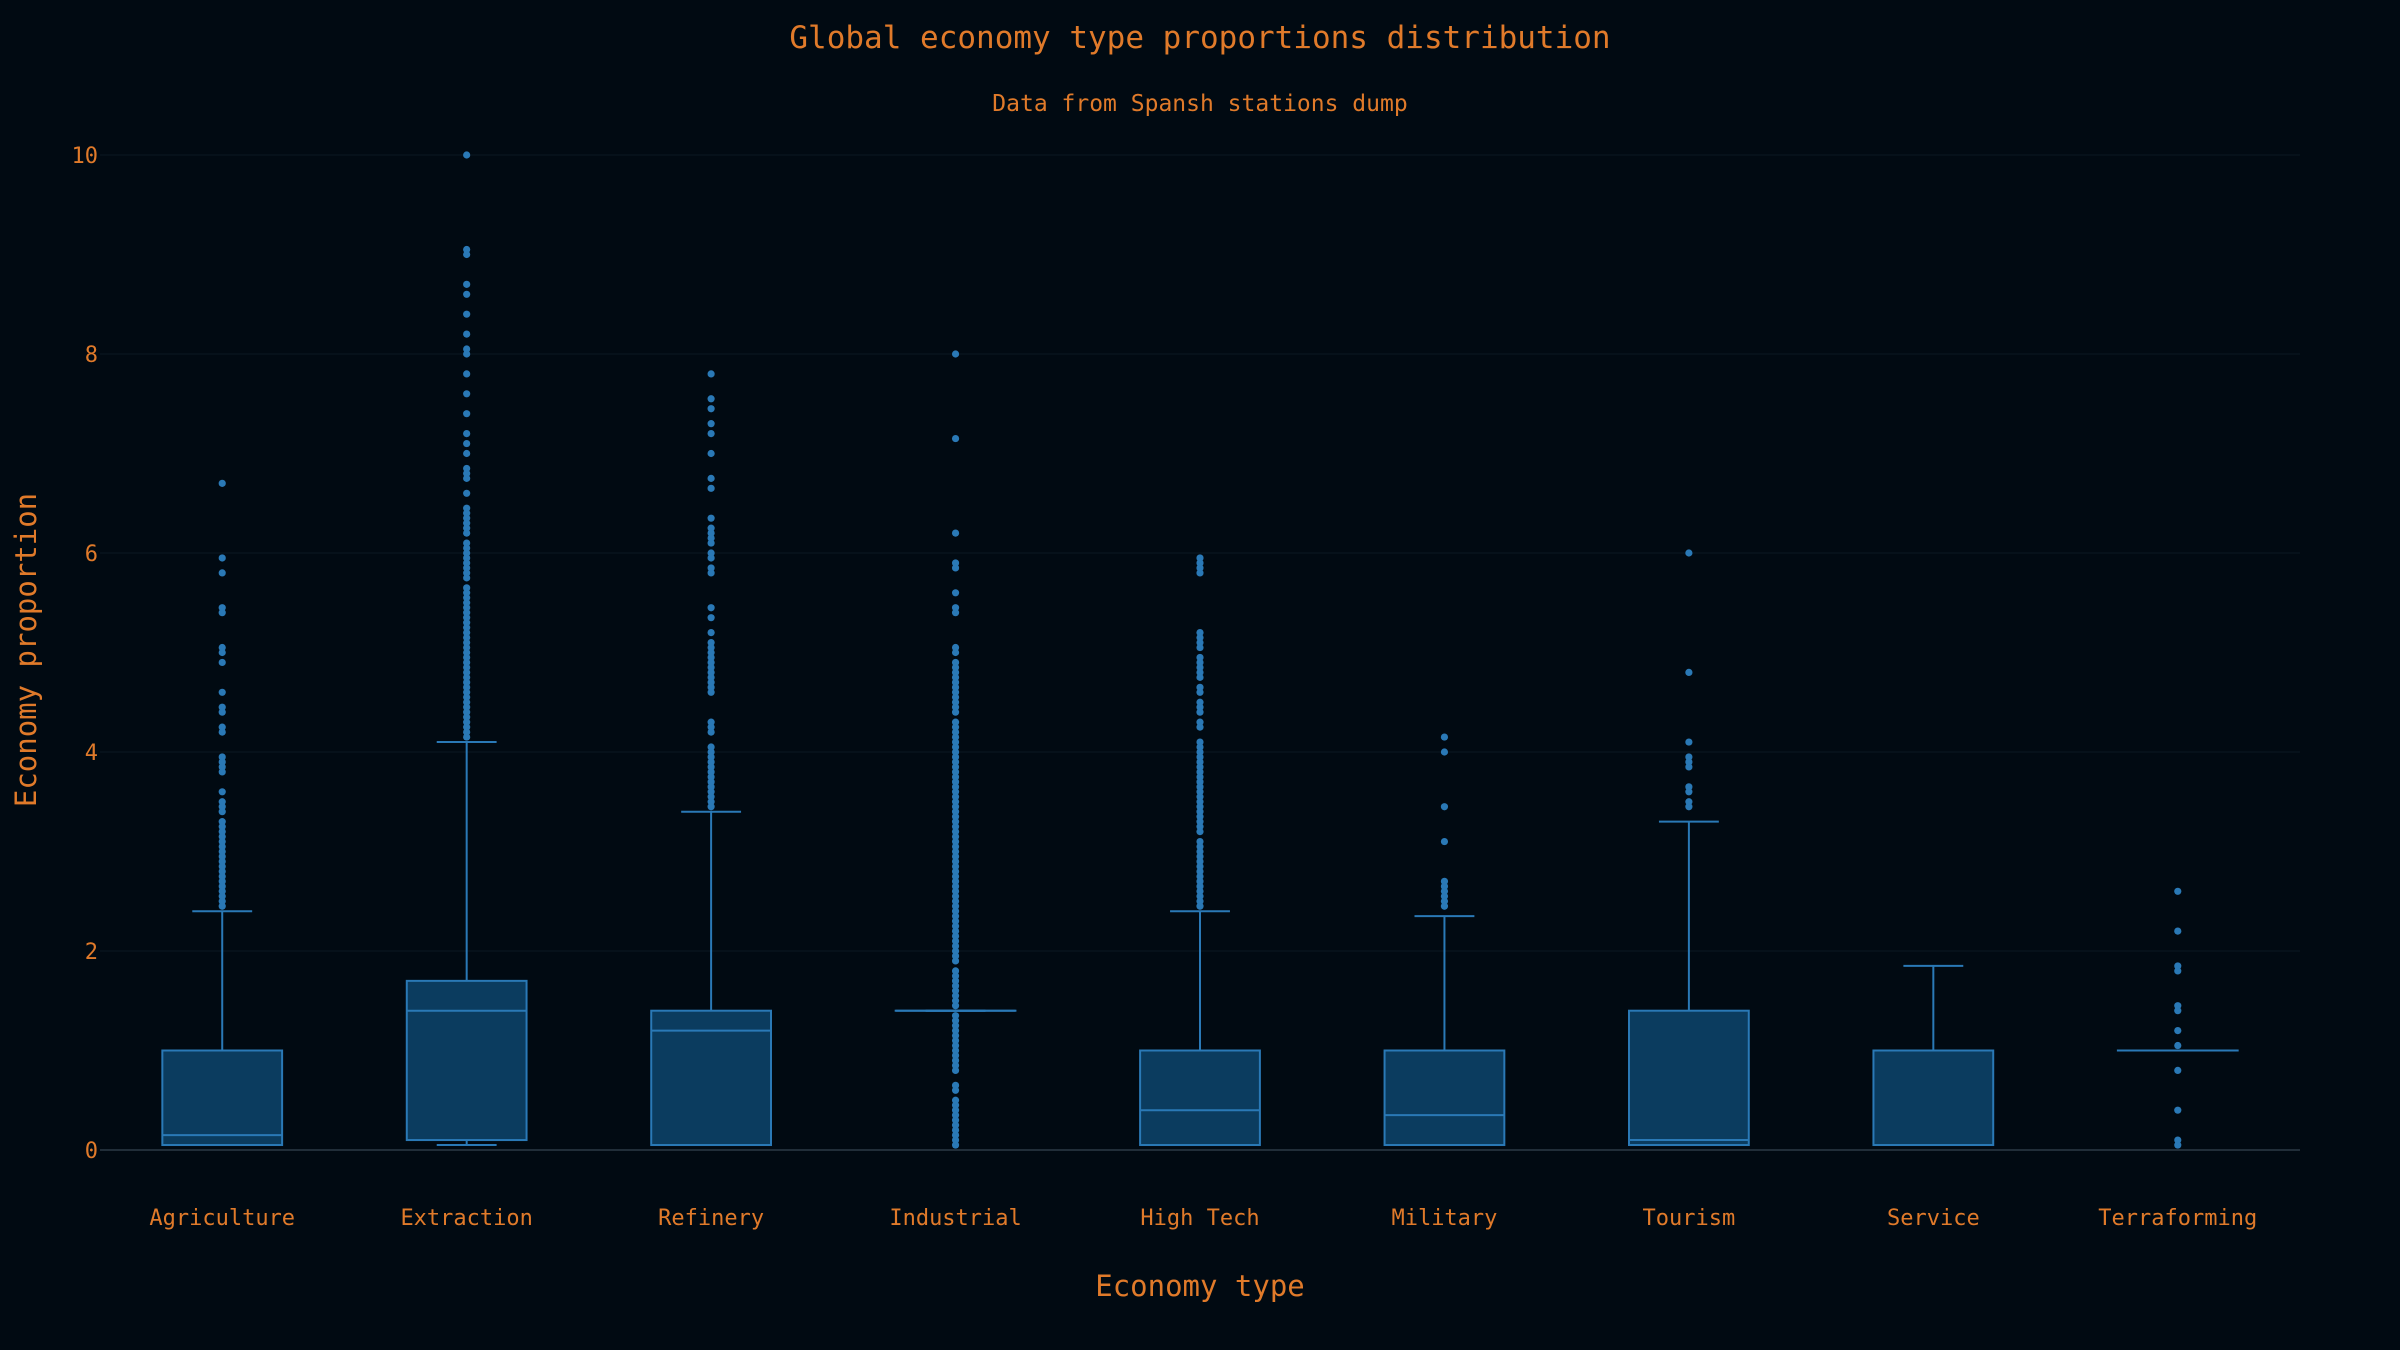 Image resolution: width=2400 pixels, height=1350 pixels. What do you see at coordinates (91, 753) in the screenshot?
I see `y-tick-label: 4` at bounding box center [91, 753].